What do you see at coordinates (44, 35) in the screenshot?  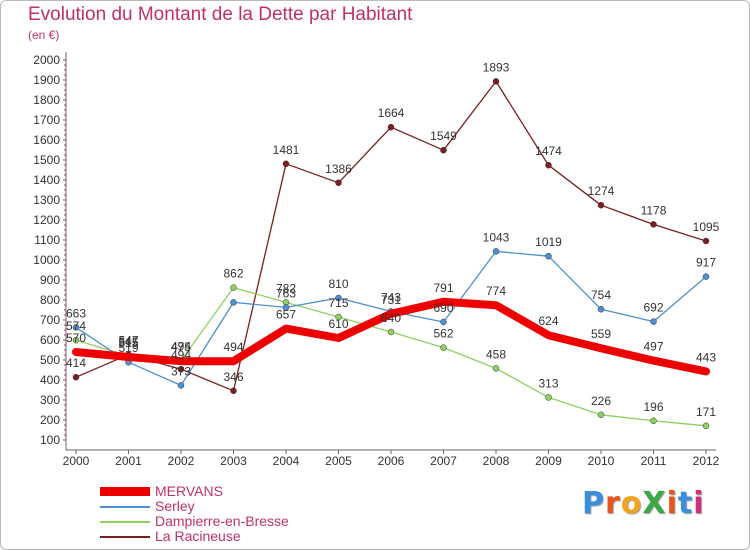 I see `chart-subtitle: (en €)` at bounding box center [44, 35].